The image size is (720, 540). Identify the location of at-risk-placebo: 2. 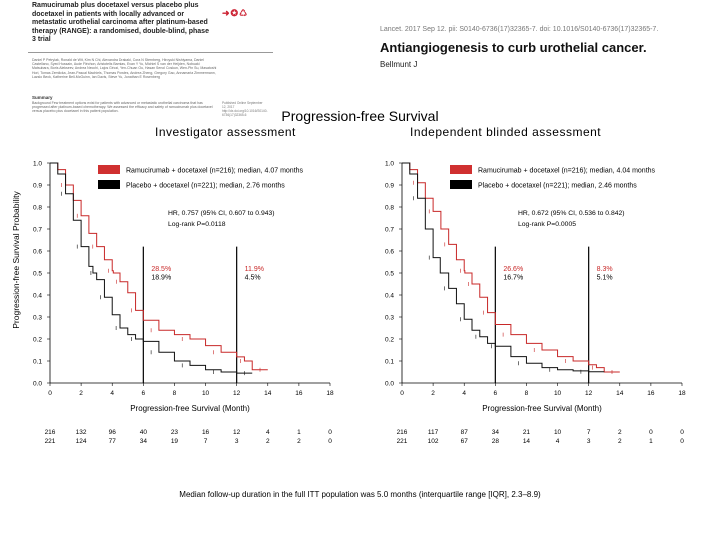
(268, 441).